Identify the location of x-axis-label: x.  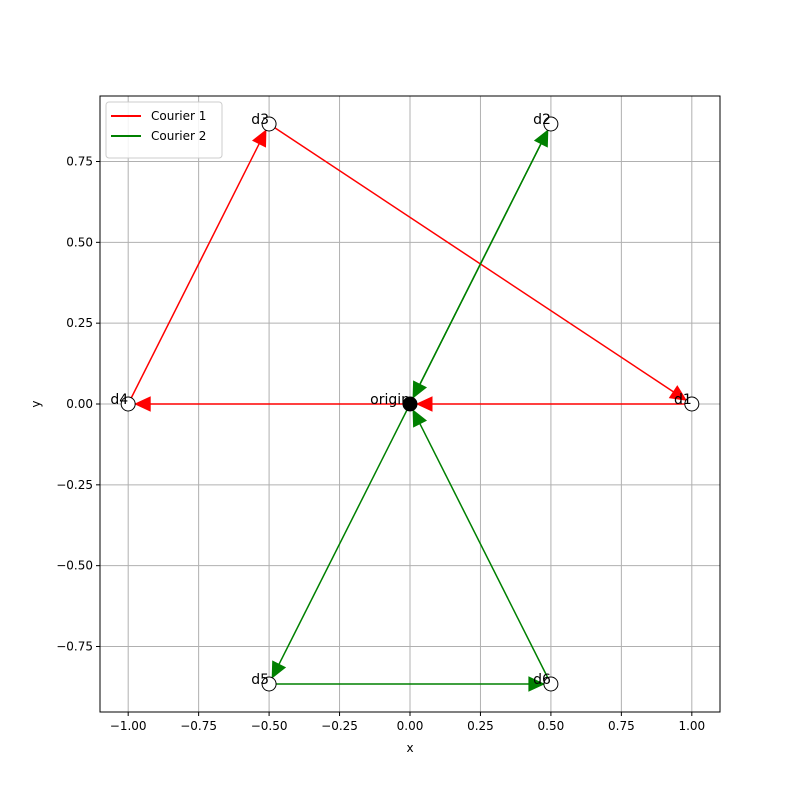
(409, 748).